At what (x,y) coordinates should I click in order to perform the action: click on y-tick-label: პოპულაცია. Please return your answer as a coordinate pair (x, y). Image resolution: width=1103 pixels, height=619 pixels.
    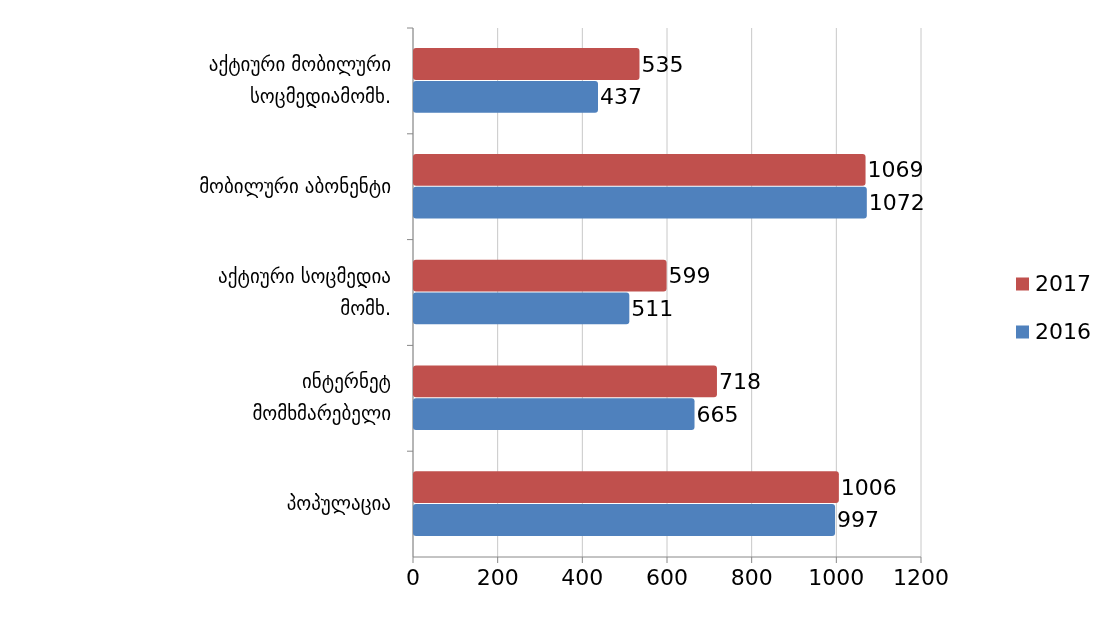
    Looking at the image, I should click on (338, 503).